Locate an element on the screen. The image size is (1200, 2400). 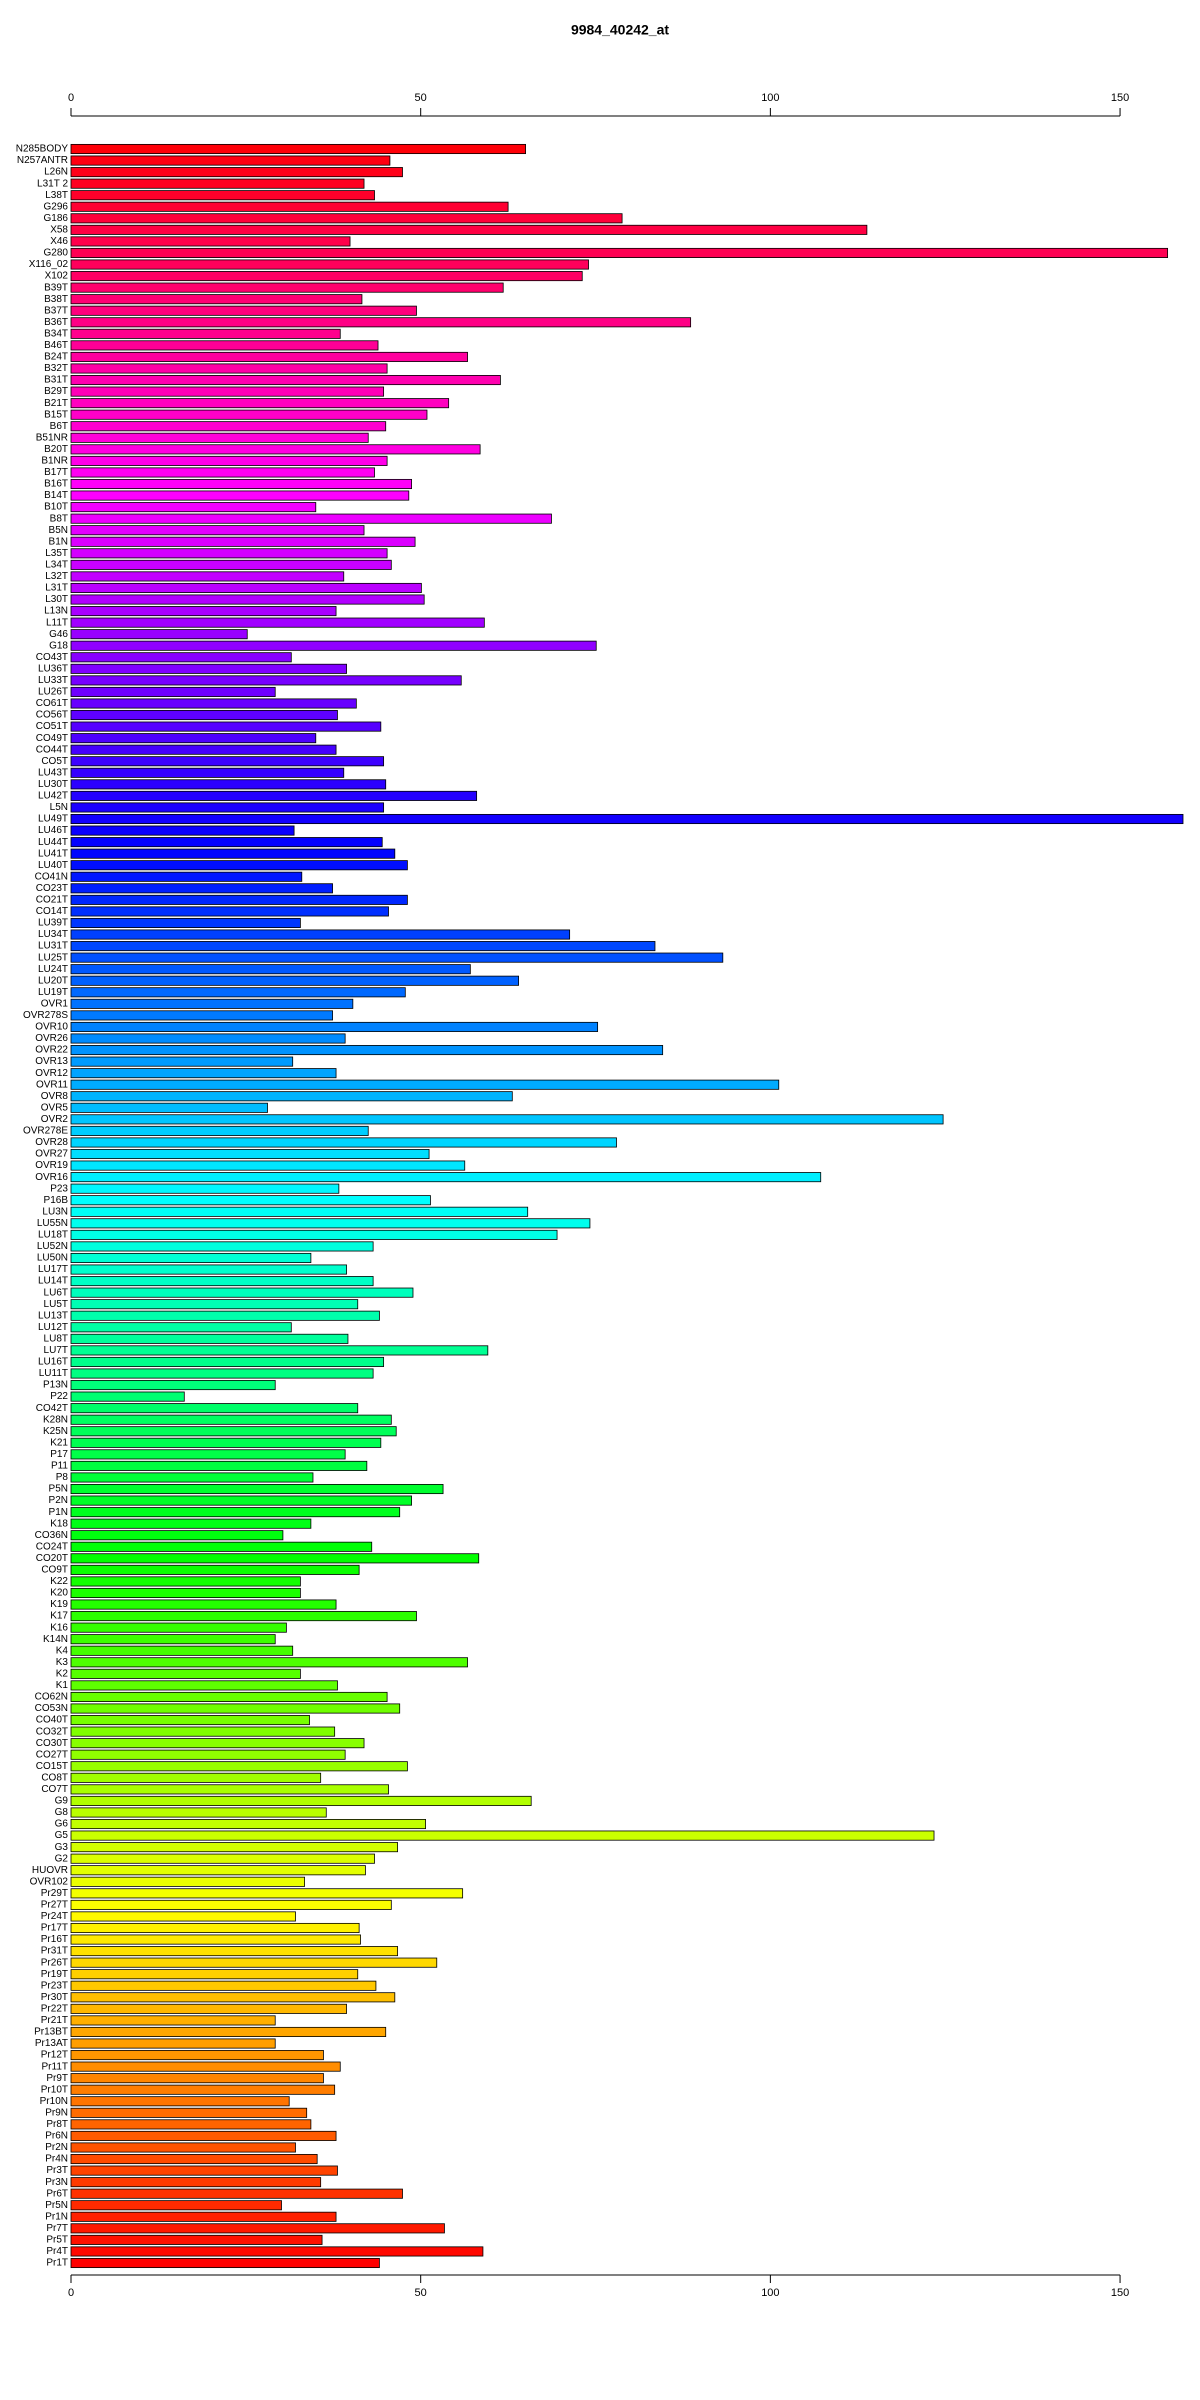
y-tick-label: K14N is located at coordinates (55, 1639).